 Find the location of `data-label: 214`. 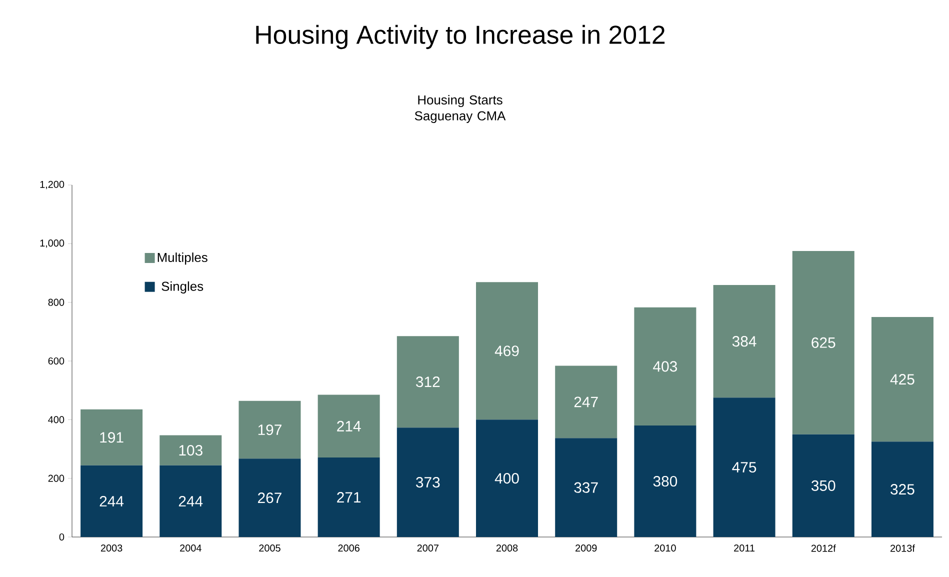

data-label: 214 is located at coordinates (349, 426).